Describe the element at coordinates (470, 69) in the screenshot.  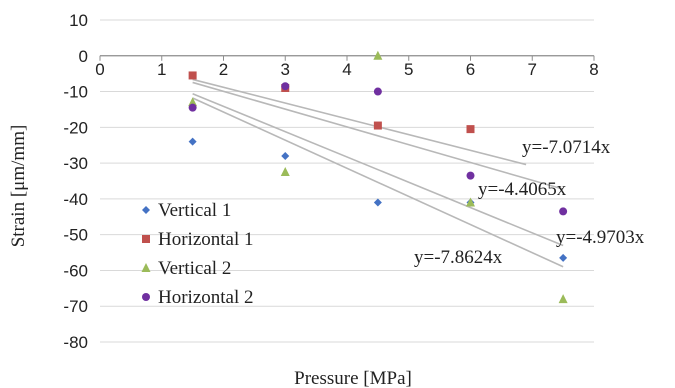
I see `x-tick-label: 6` at that location.